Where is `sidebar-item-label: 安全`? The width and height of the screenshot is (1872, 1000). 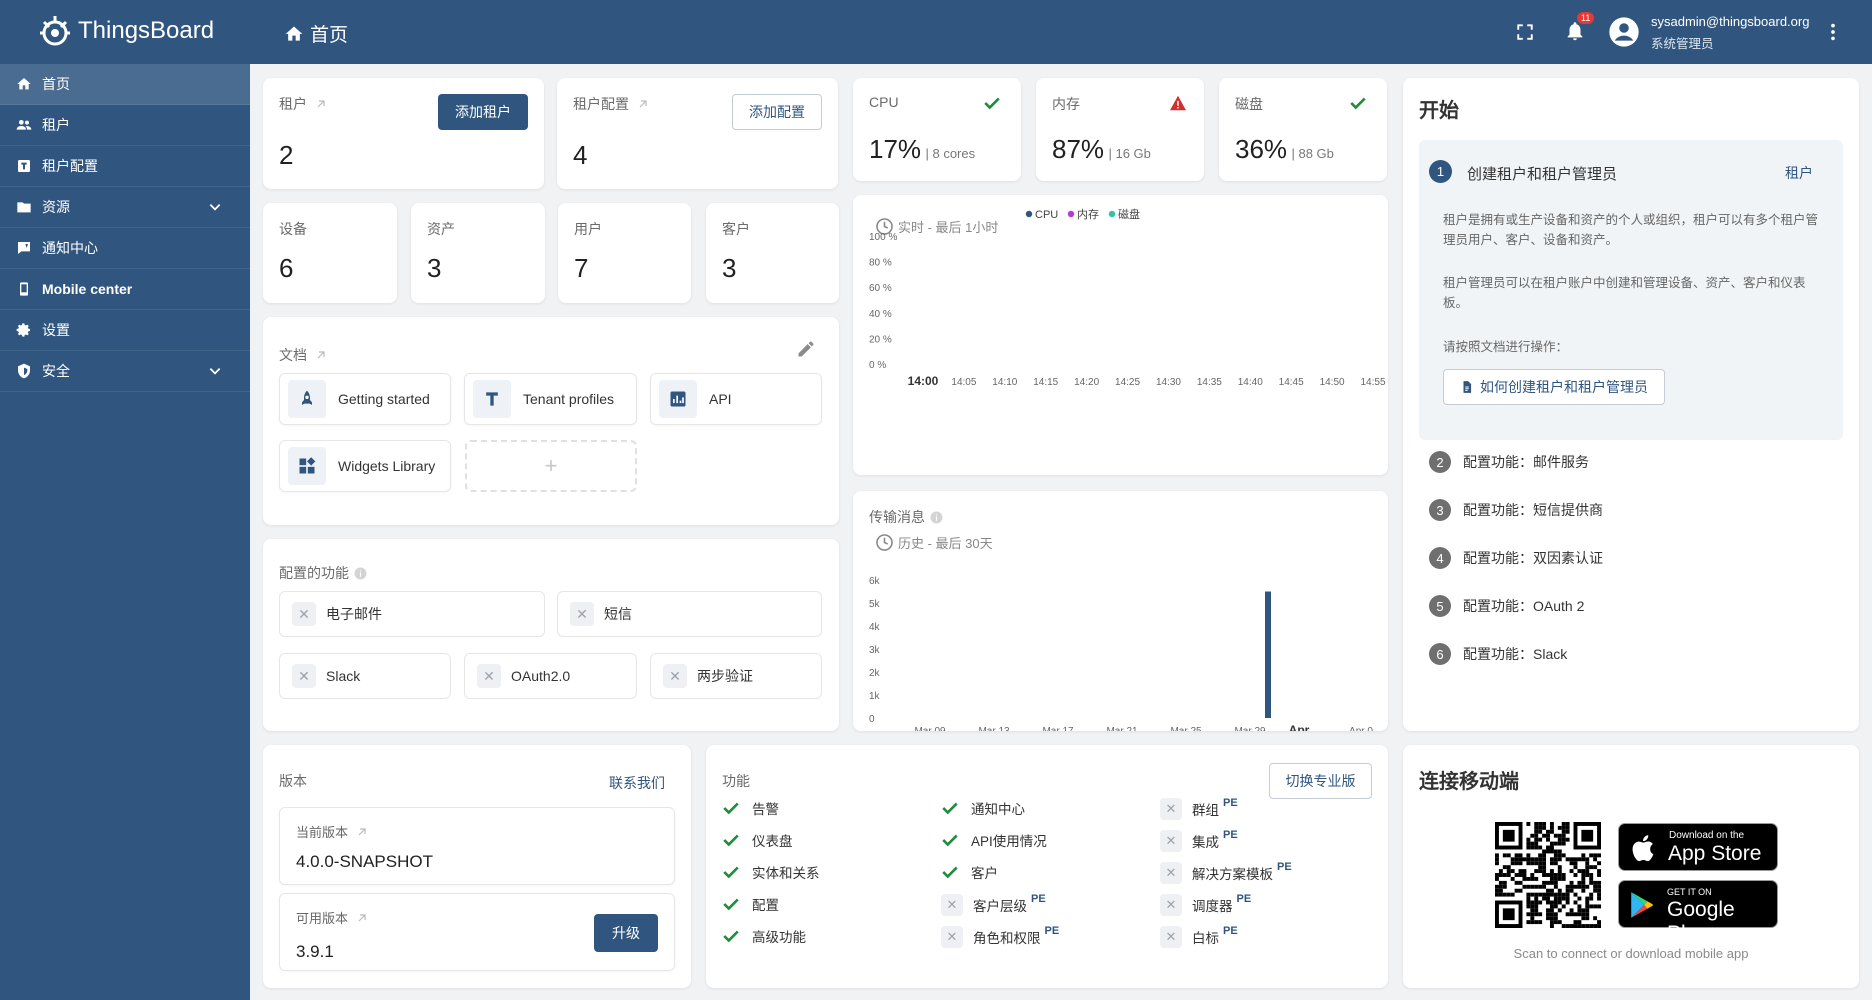
sidebar-item-label: 安全 is located at coordinates (56, 371).